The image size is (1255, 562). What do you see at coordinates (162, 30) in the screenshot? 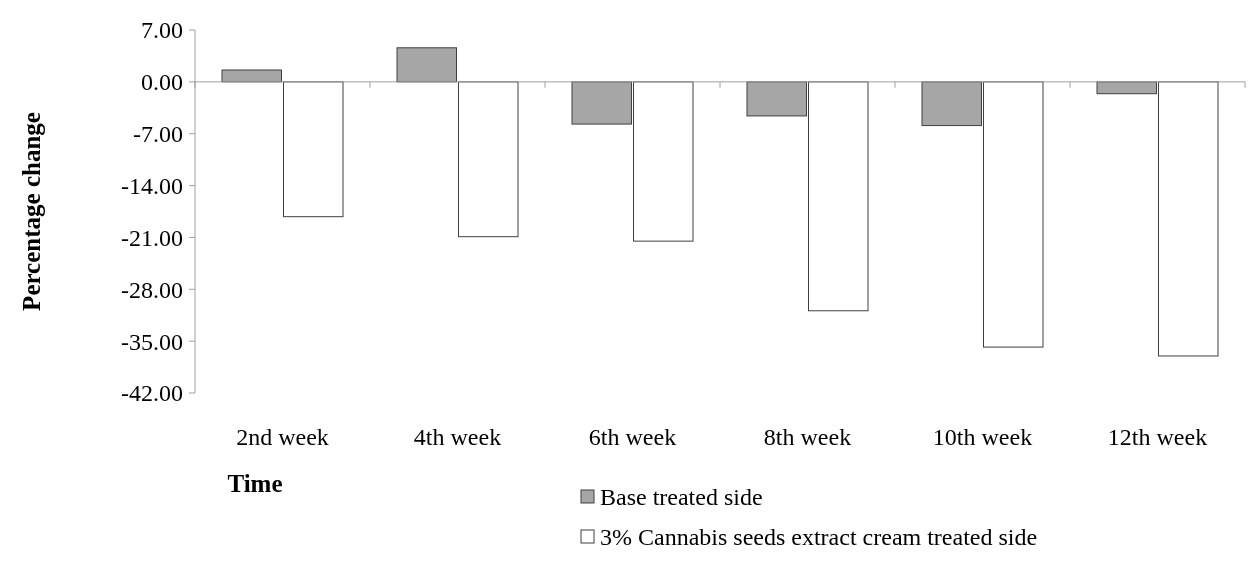
I see `y-tick-label: 7.00` at bounding box center [162, 30].